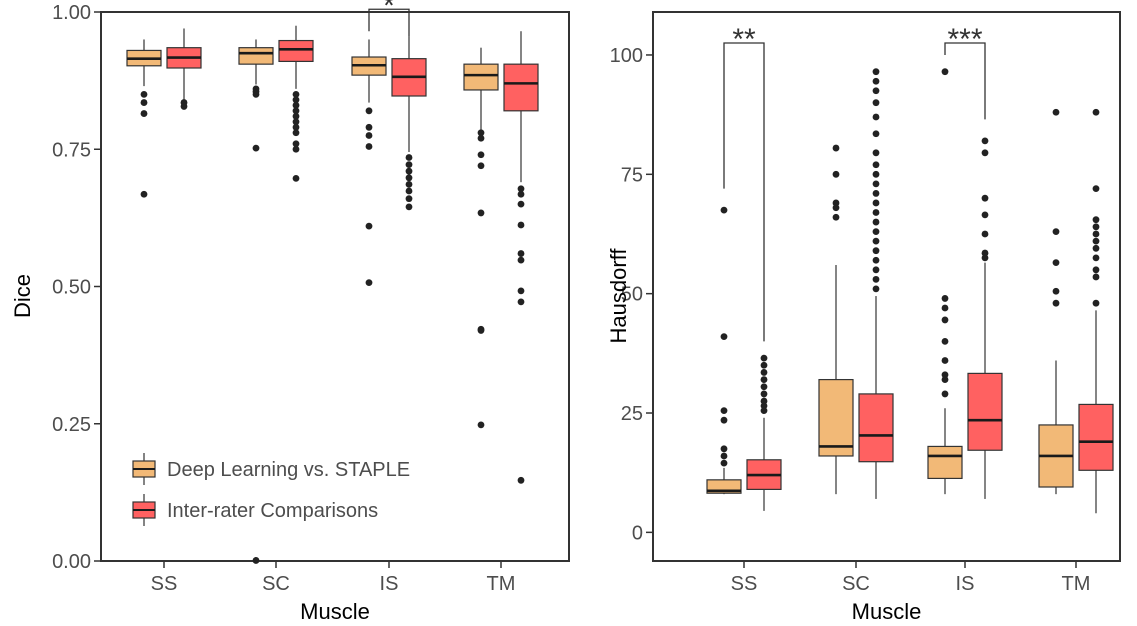 Image resolution: width=1137 pixels, height=626 pixels. Describe the element at coordinates (71, 13) in the screenshot. I see `y-tick-label: 1.00` at that location.